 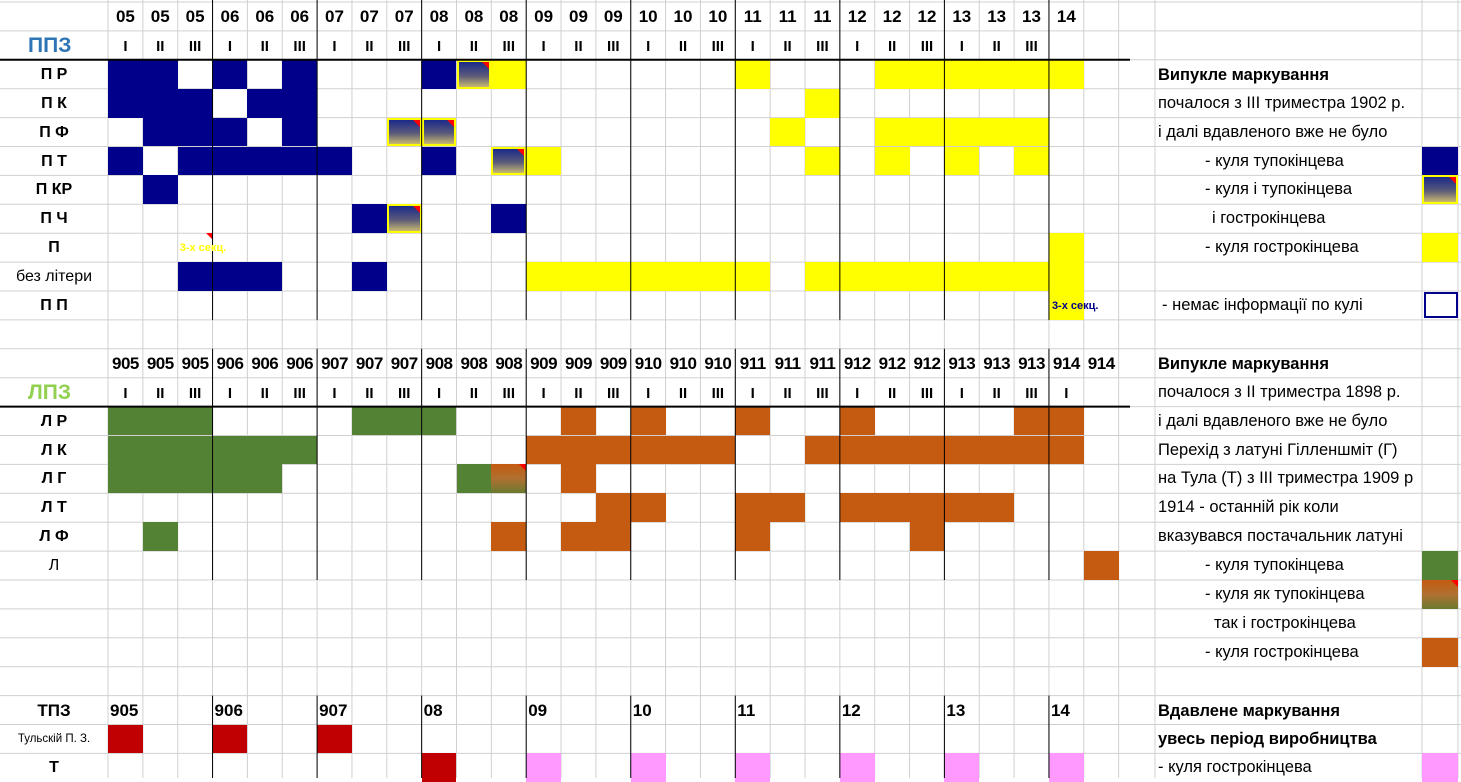 What do you see at coordinates (538, 710) in the screenshot?
I see `tpz-year-header: 09` at bounding box center [538, 710].